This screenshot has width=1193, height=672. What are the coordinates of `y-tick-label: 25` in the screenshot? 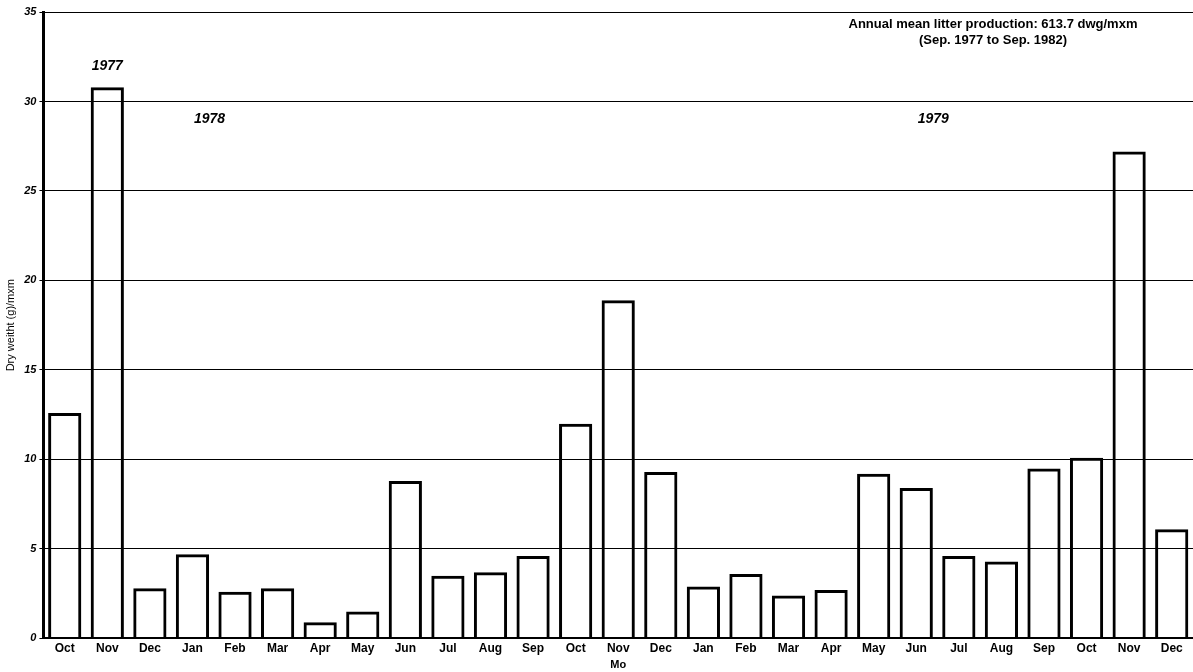 It's located at (30, 190).